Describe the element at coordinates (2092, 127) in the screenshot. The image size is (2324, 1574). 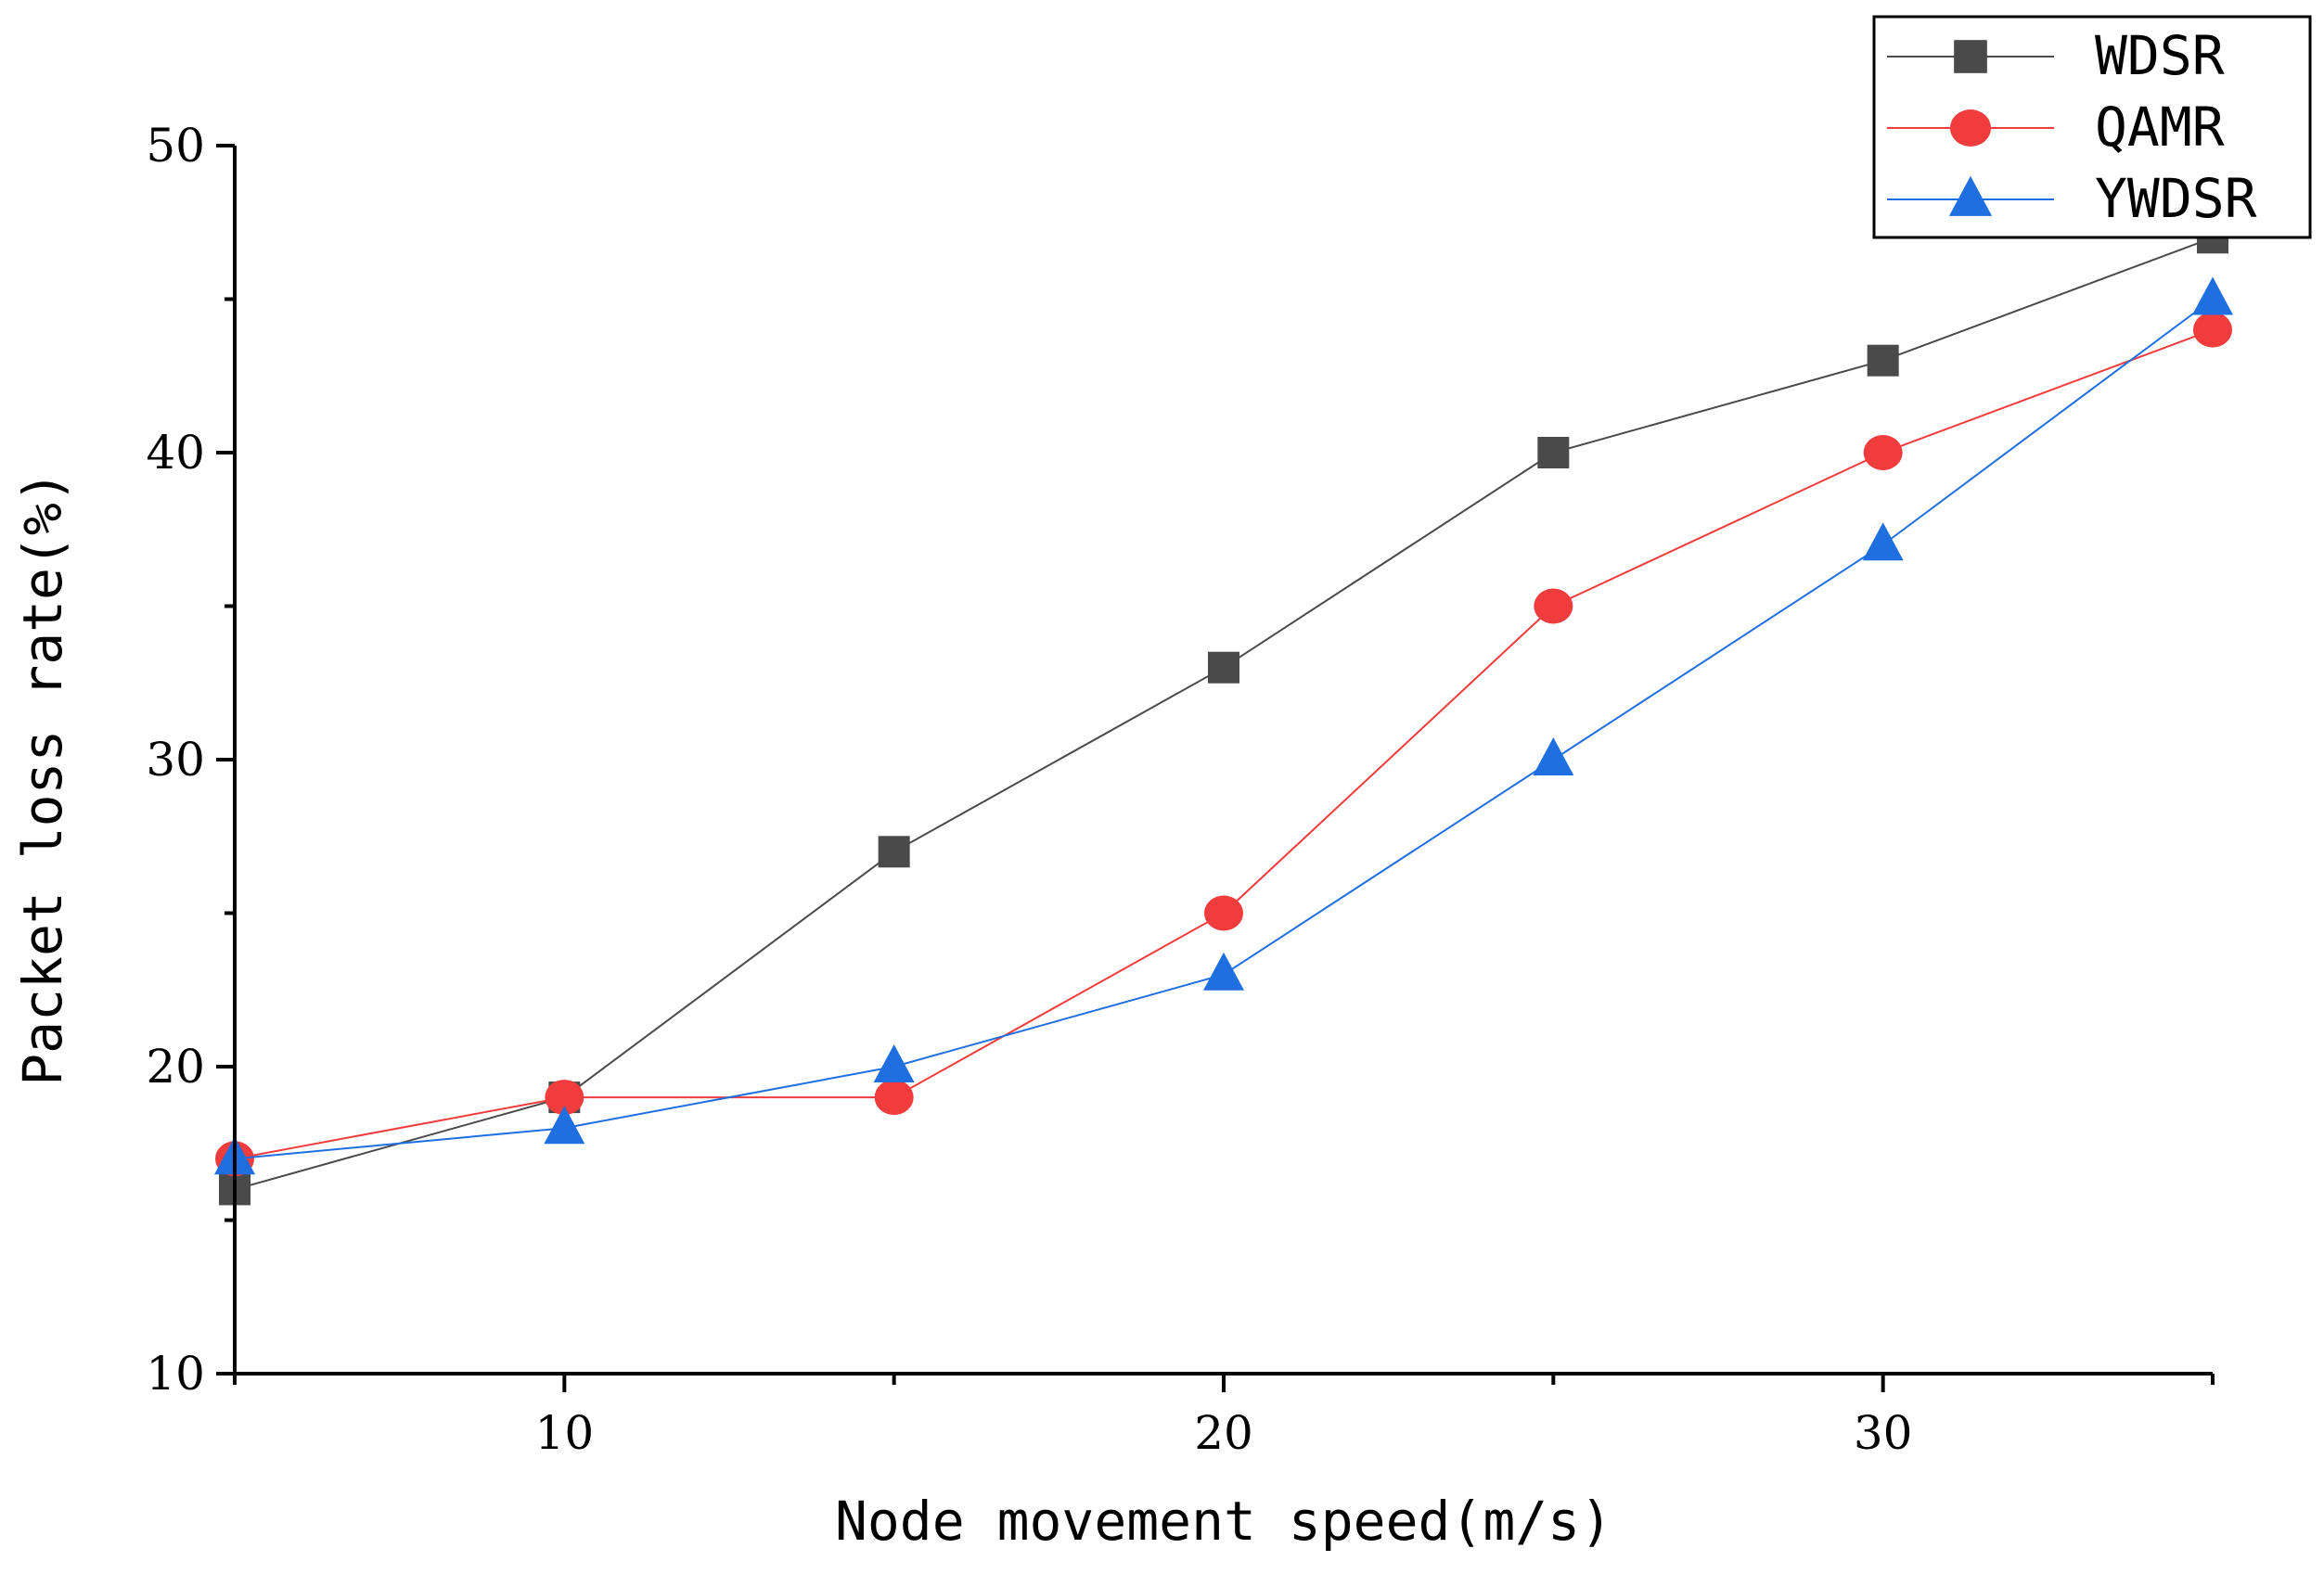
I see `legend: WDSR QAMR YWDSR` at that location.